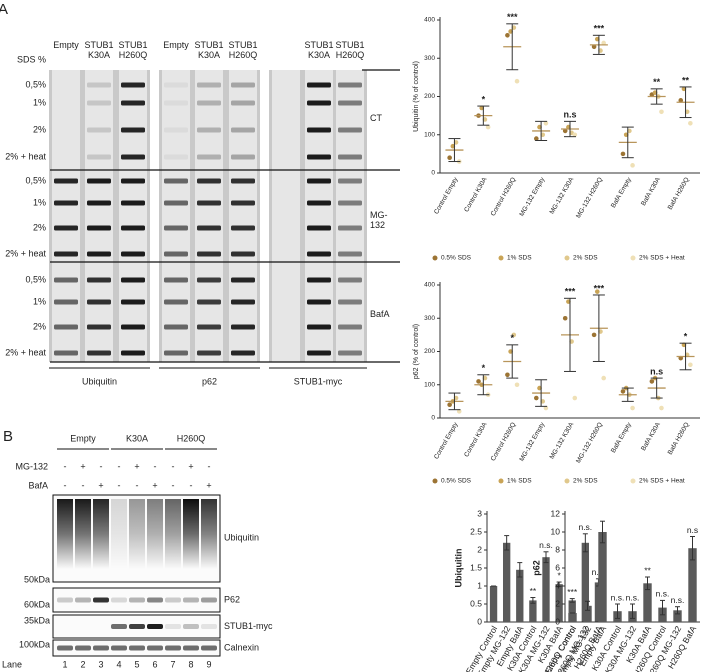  What do you see at coordinates (248, 626) in the screenshot?
I see `blot-label: STUB1-myc` at bounding box center [248, 626].